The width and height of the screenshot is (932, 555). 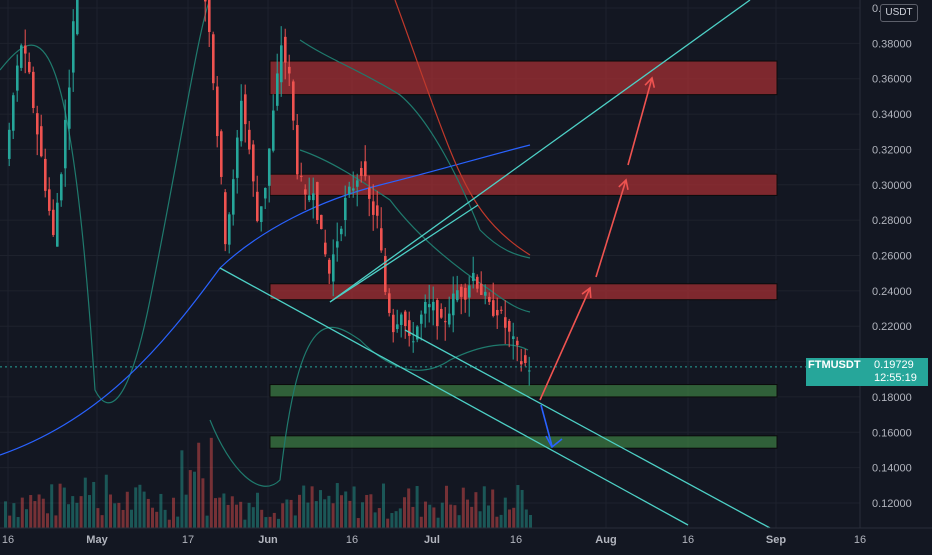 What do you see at coordinates (466, 539) in the screenshot?
I see `time-axis-panel` at bounding box center [466, 539].